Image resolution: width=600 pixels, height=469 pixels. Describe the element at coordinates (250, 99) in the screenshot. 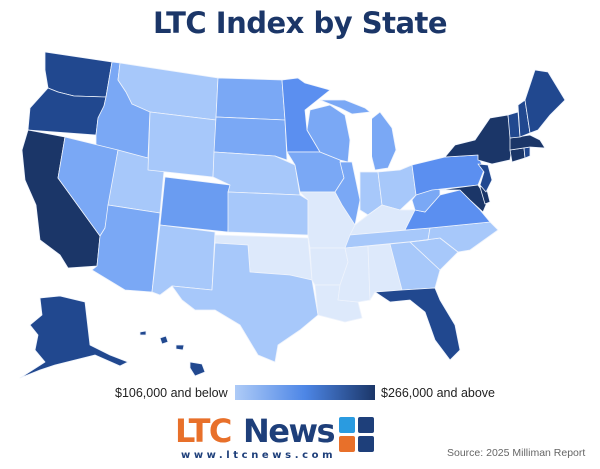

I see `state-nd` at that location.